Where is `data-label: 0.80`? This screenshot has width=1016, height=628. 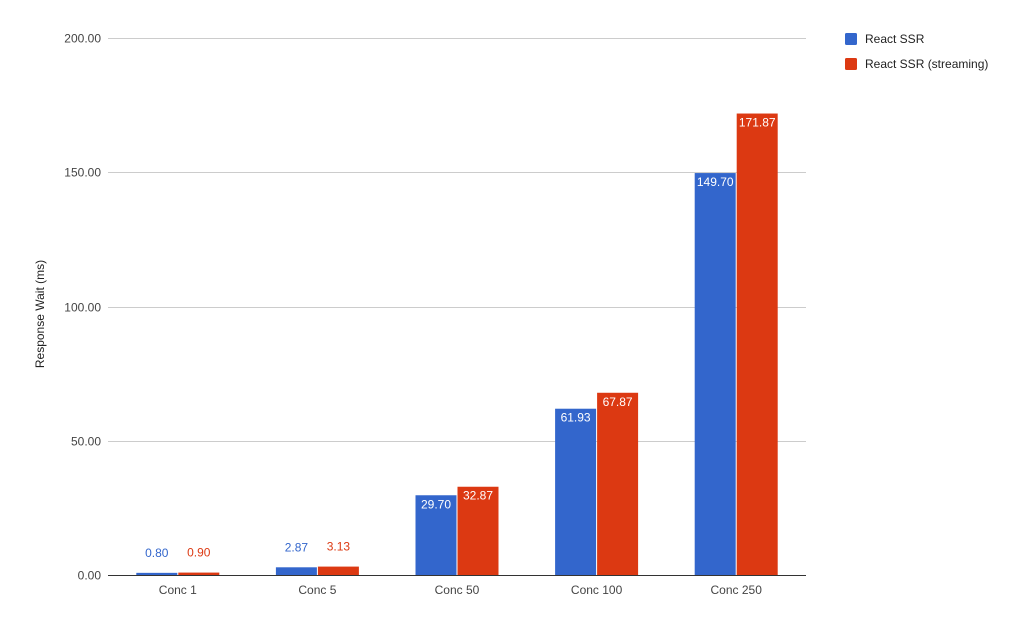 data-label: 0.80 is located at coordinates (157, 553).